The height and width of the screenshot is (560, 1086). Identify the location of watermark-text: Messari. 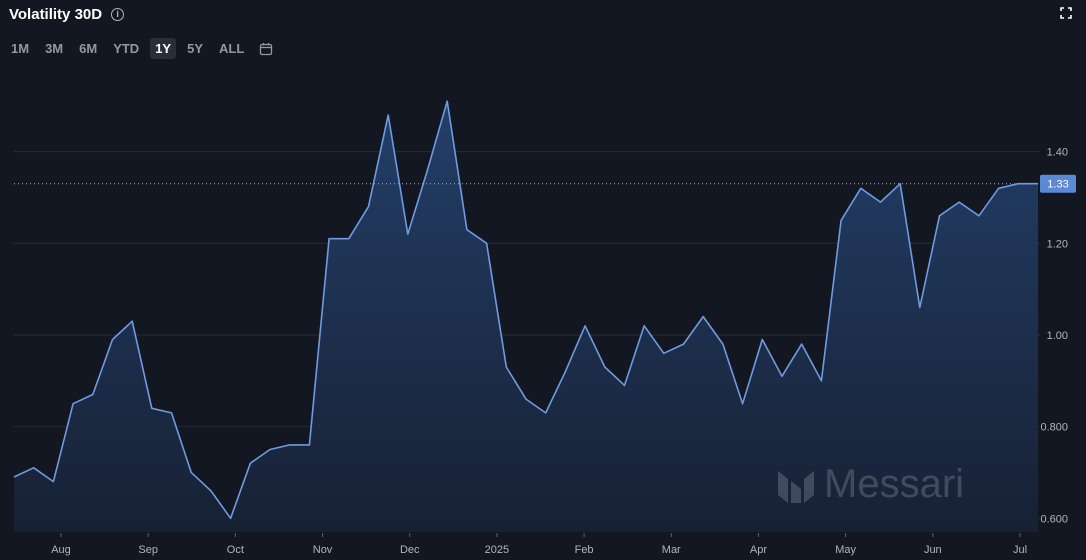
(894, 484).